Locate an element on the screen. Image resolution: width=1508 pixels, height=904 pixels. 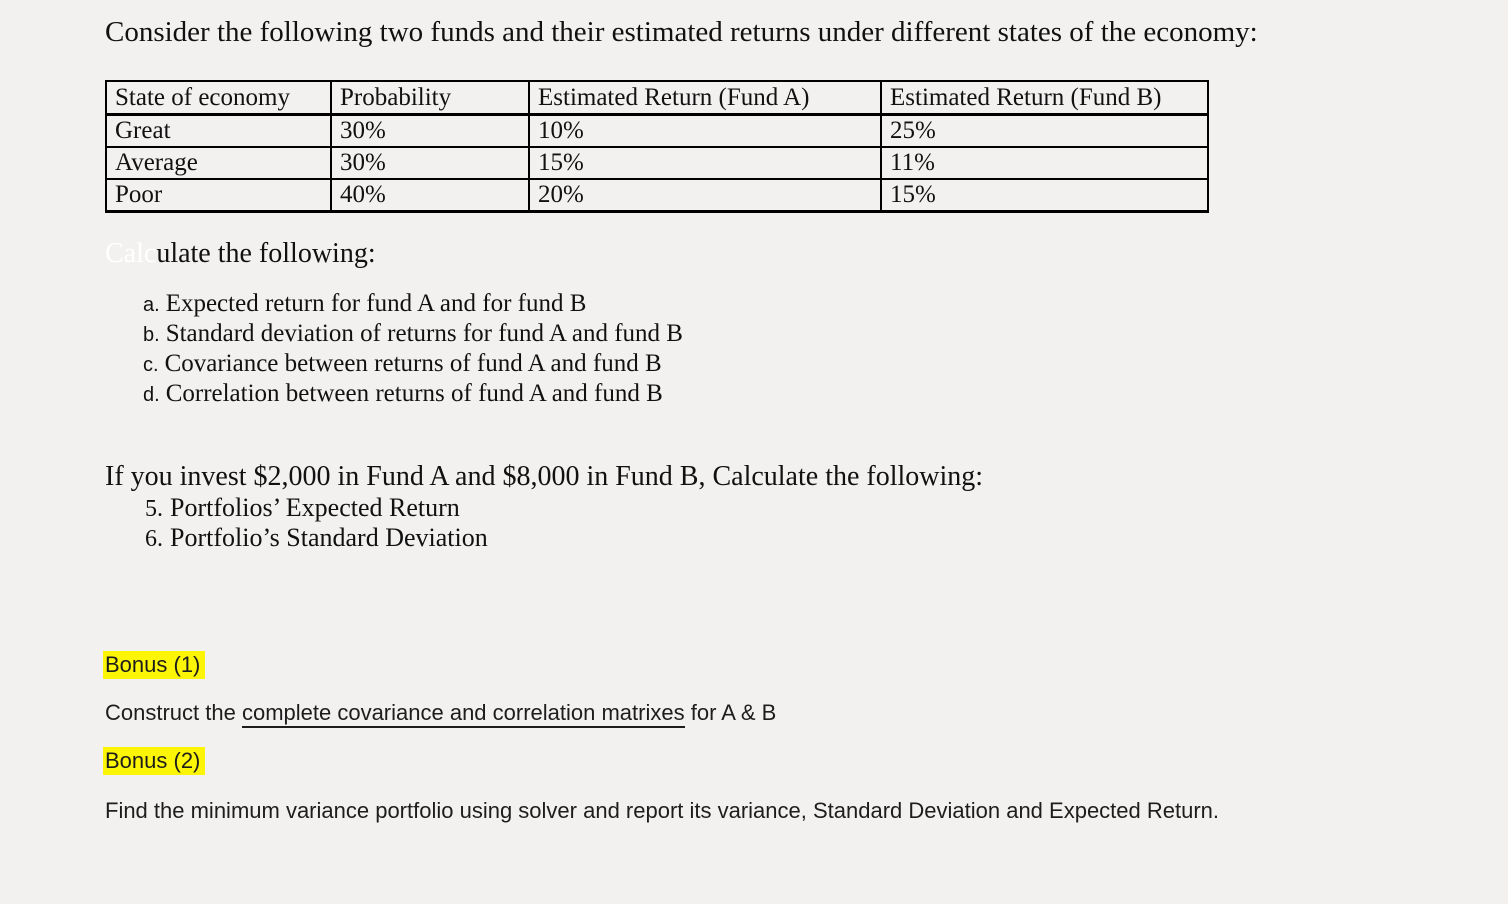
bonus-1-text-after: for A & B is located at coordinates (730, 712).